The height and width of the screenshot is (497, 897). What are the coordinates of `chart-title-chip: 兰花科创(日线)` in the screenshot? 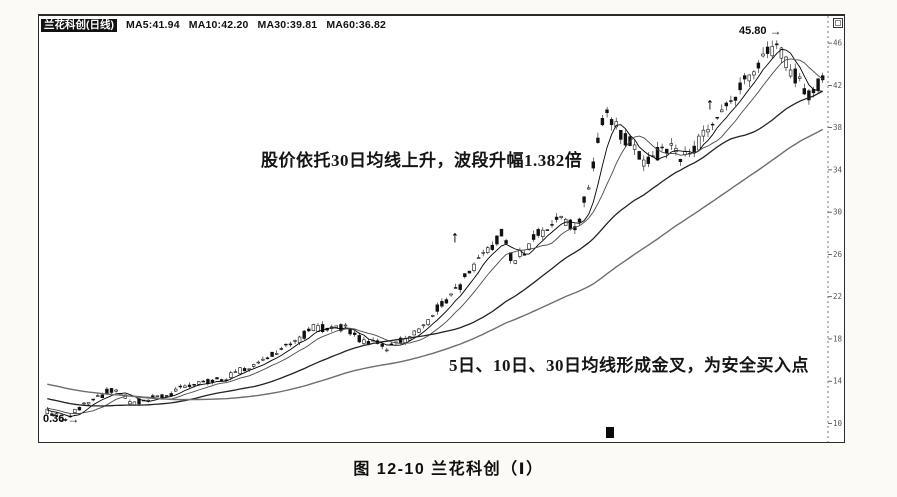 It's located at (79, 25).